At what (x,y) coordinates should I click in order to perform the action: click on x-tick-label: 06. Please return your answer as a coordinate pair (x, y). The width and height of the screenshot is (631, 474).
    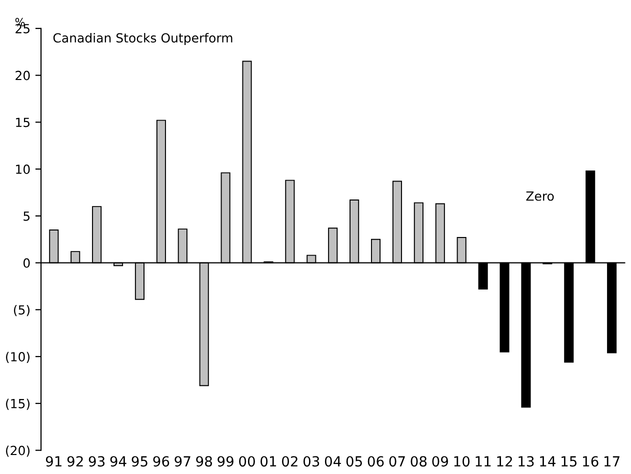
    Looking at the image, I should click on (376, 461).